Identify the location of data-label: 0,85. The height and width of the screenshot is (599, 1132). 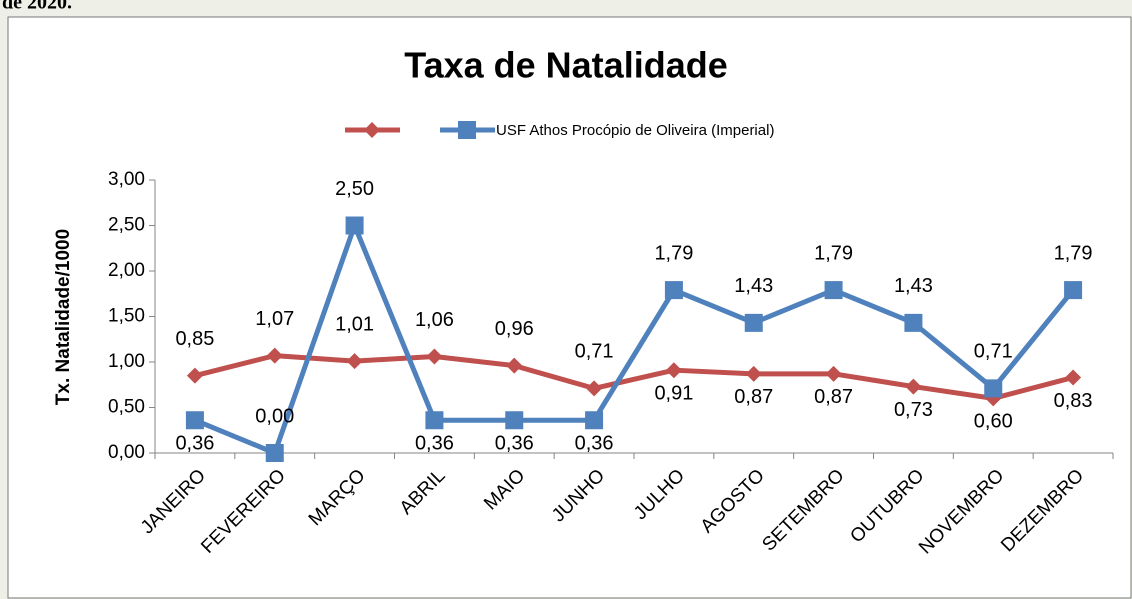
(194, 339).